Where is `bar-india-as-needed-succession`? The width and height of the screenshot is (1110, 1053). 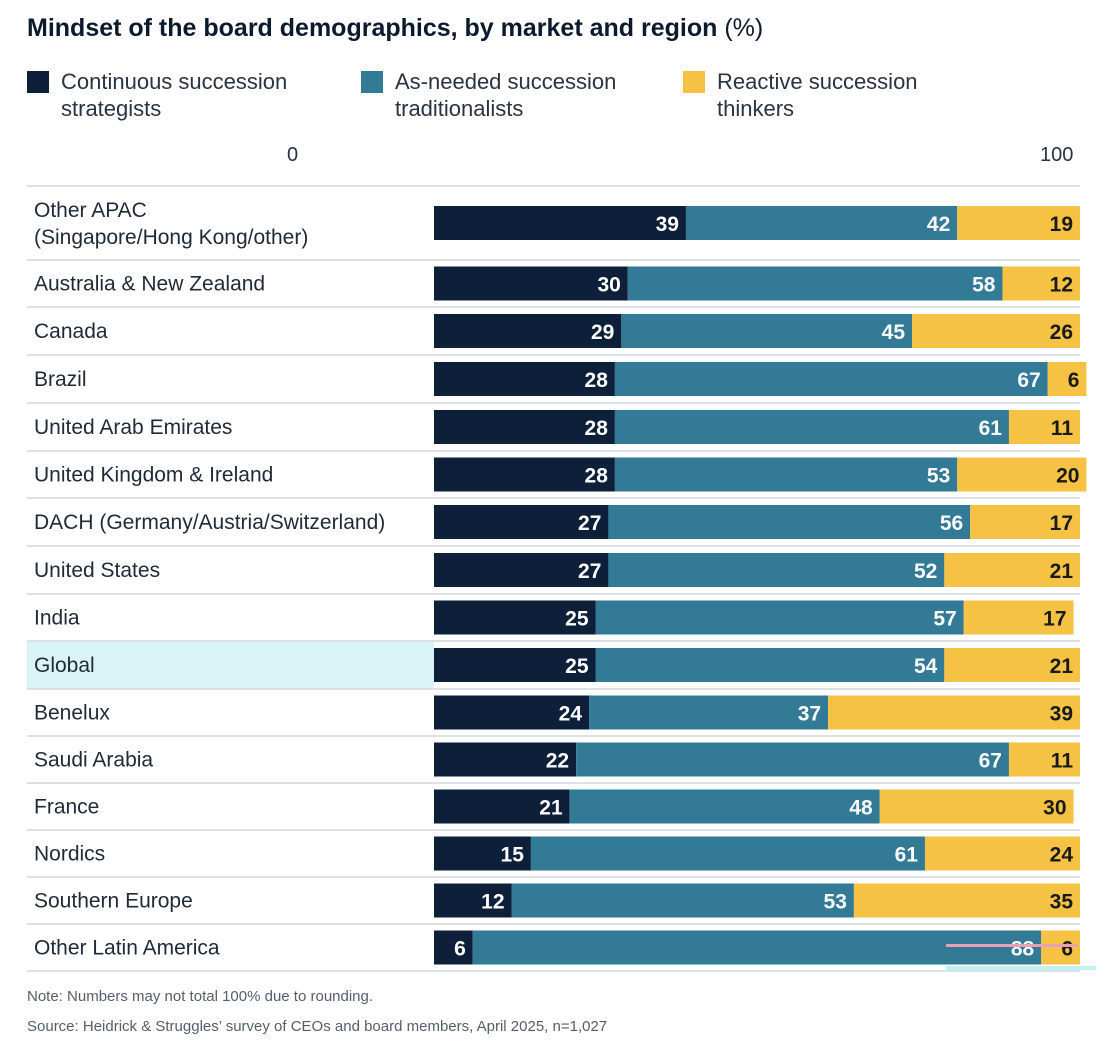 bar-india-as-needed-succession is located at coordinates (779, 617).